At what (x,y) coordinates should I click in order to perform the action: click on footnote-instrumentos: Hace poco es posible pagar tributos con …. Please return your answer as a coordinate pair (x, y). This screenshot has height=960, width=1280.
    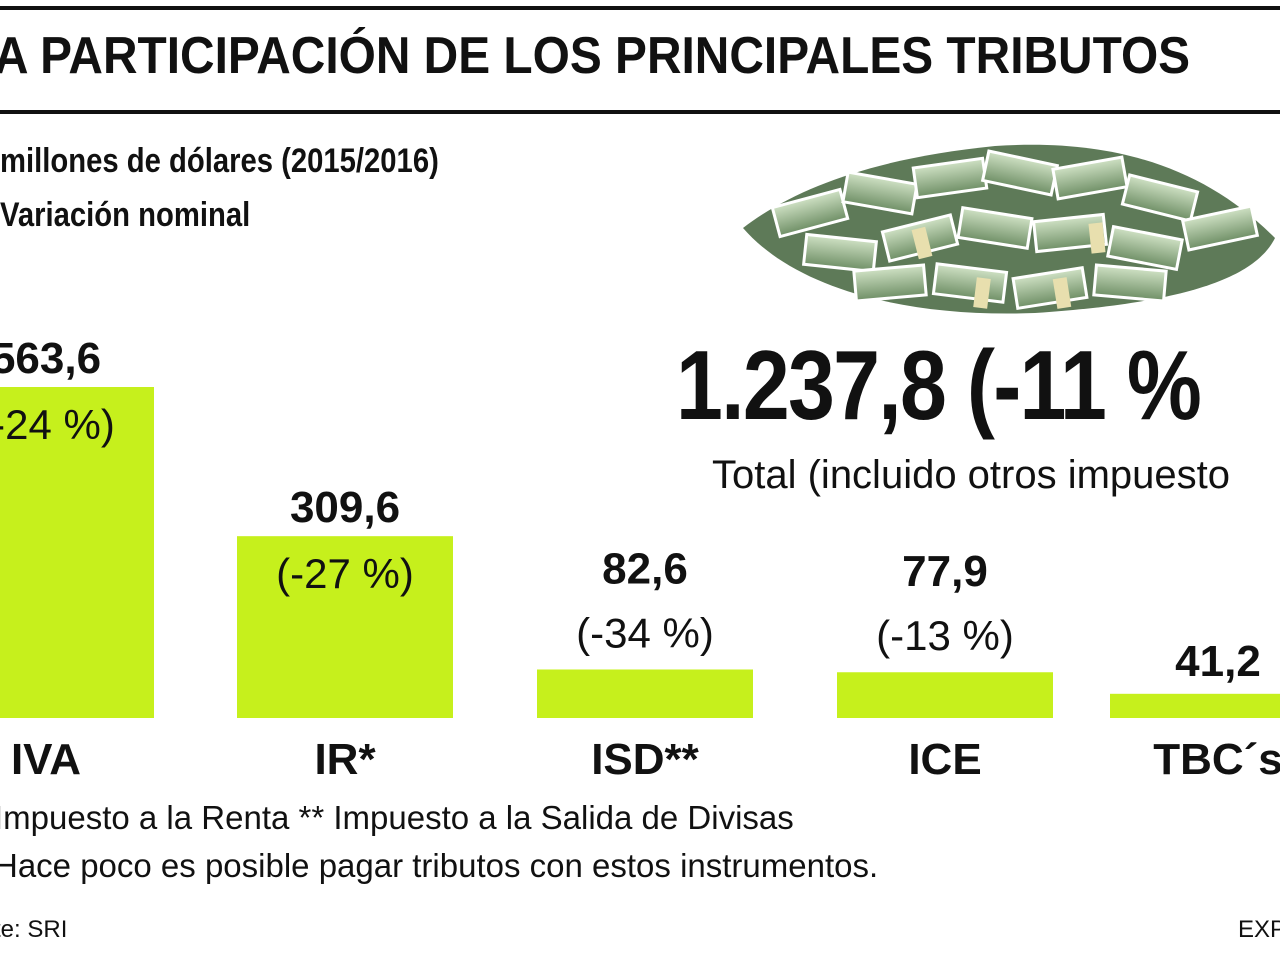
    Looking at the image, I should click on (439, 865).